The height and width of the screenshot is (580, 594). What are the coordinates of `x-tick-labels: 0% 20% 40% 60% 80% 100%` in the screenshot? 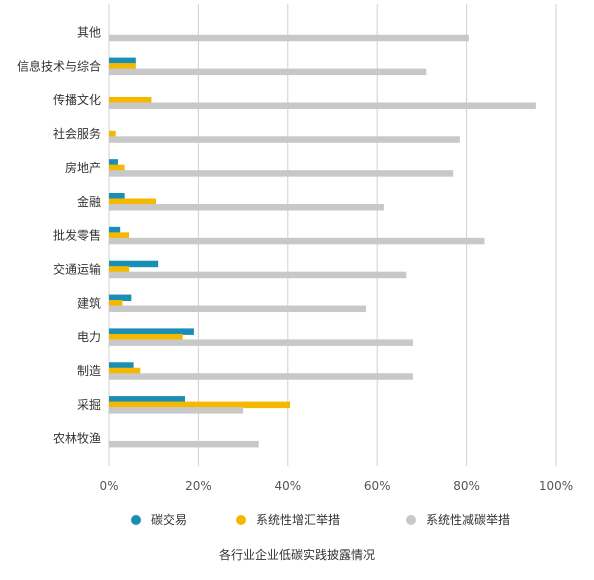 It's located at (336, 486).